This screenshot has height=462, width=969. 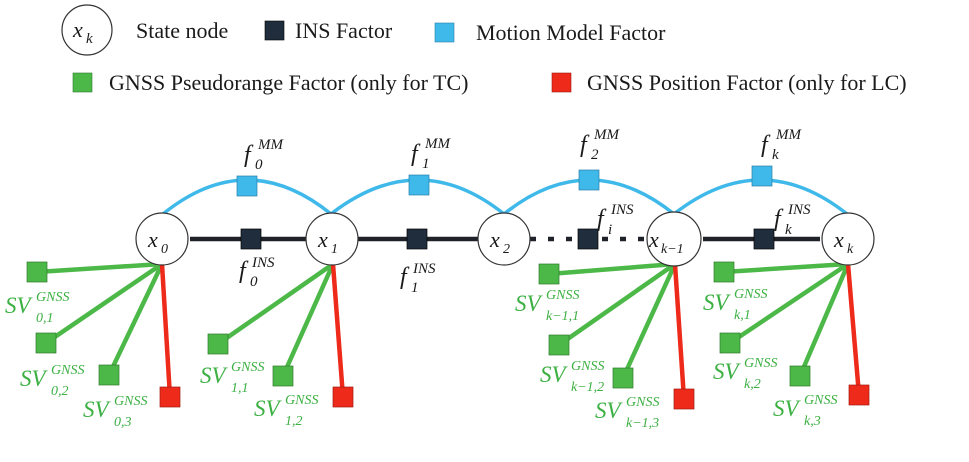 What do you see at coordinates (627, 413) in the screenshot?
I see `sv-label: SV k−1,3 GNSS` at bounding box center [627, 413].